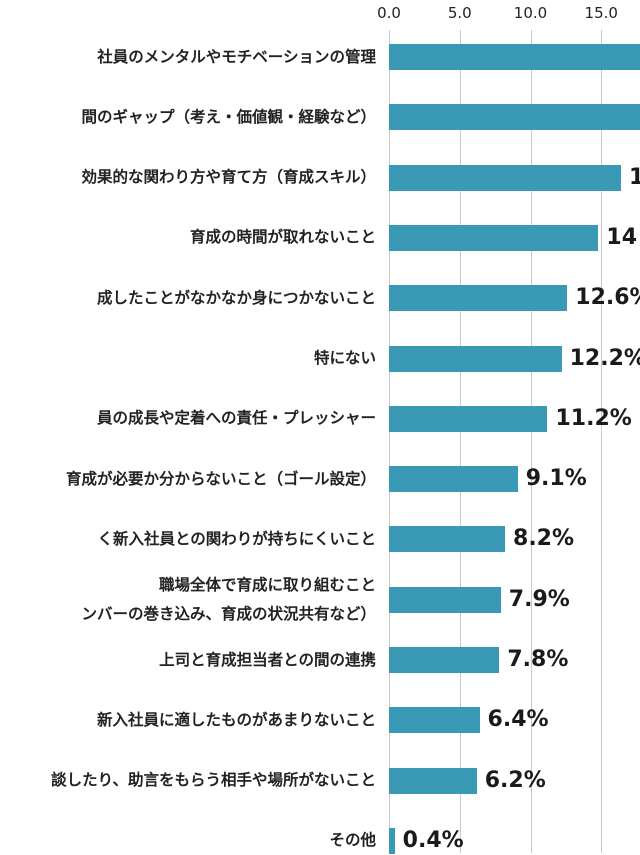  Describe the element at coordinates (228, 177) in the screenshot. I see `category-label: 効果的な関わり方や育て方（育成スキル）` at that location.